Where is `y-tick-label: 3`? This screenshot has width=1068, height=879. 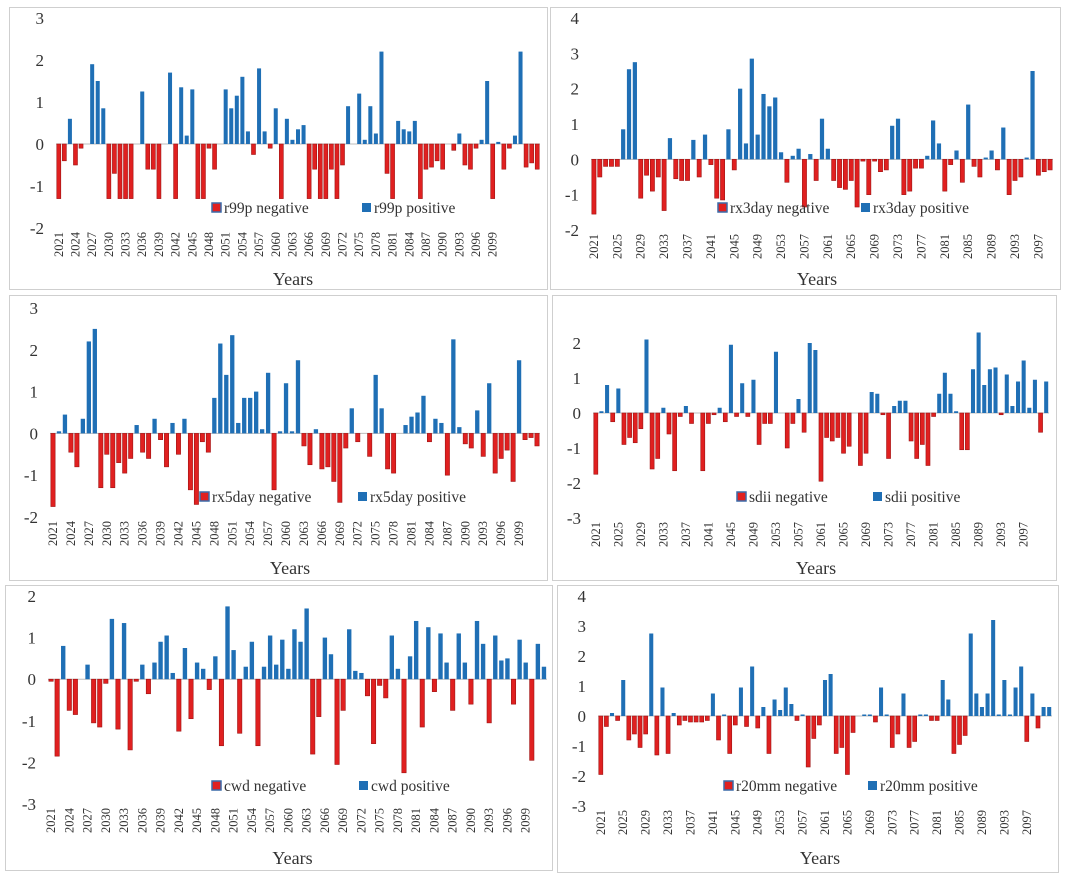 y-tick-label: 3 is located at coordinates (582, 626).